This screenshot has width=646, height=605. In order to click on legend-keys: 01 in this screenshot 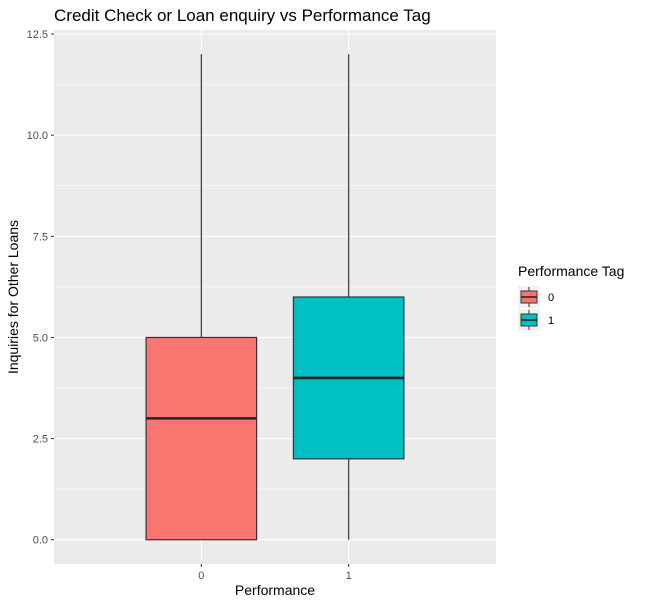, I will do `click(536, 308)`.